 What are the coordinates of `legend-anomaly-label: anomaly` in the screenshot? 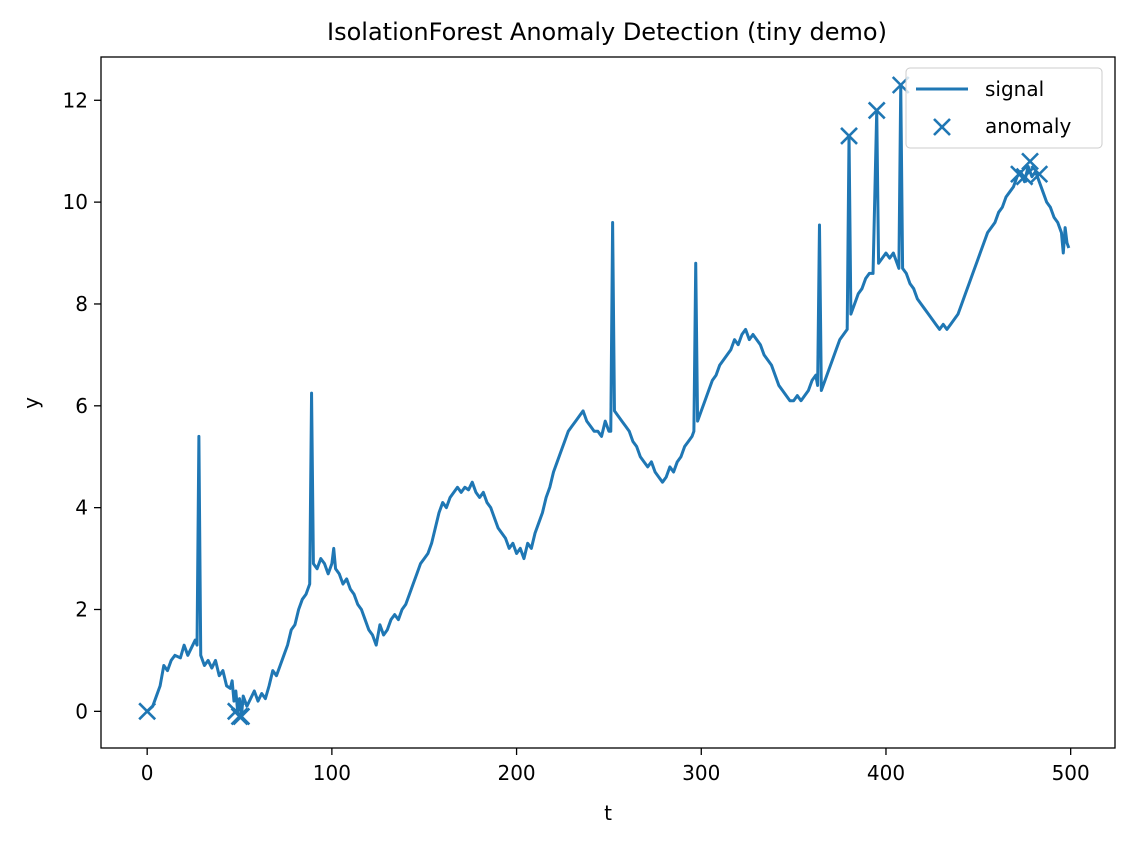 It's located at (1028, 126).